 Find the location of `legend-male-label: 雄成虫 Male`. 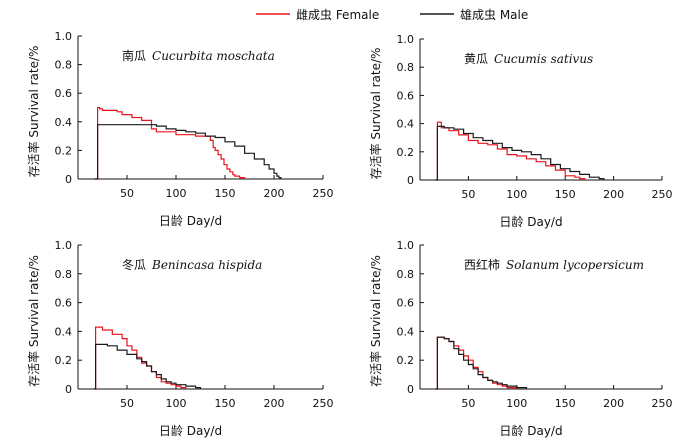

legend-male-label: 雄成虫 Male is located at coordinates (494, 14).